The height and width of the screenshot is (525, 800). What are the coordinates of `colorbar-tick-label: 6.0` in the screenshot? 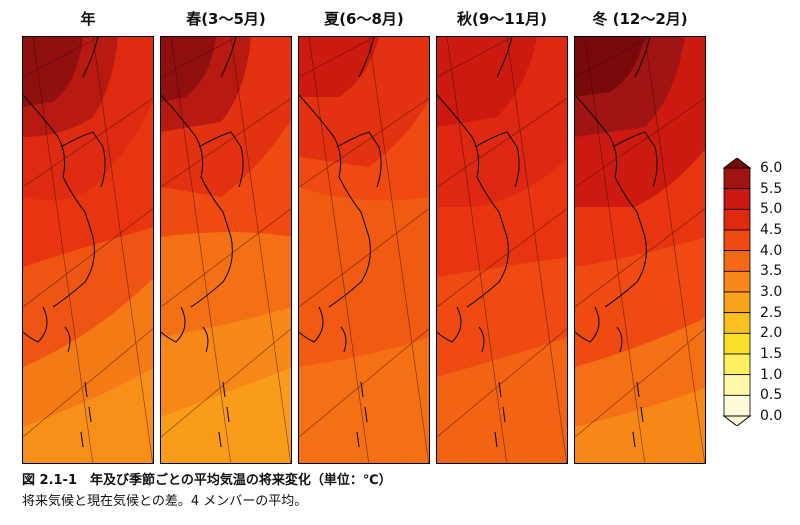 It's located at (771, 168).